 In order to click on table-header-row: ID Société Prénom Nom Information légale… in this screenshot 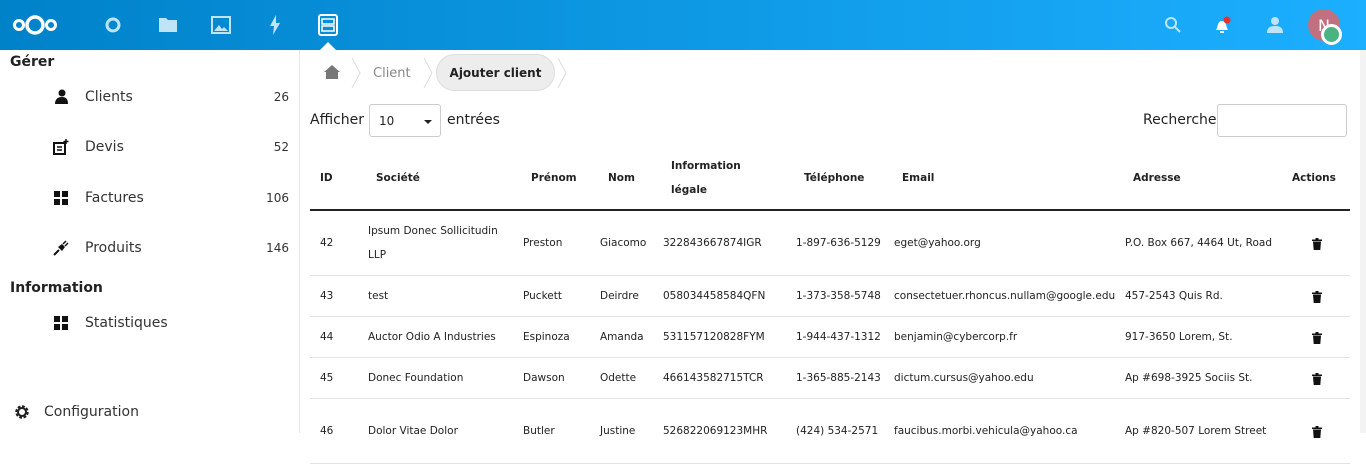, I will do `click(830, 178)`.